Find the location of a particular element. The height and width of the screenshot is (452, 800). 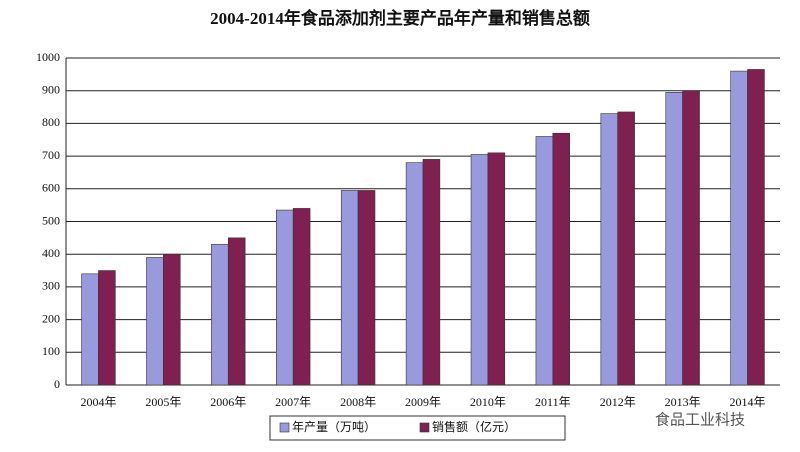

y-tick-label: 800 is located at coordinates (51, 122).